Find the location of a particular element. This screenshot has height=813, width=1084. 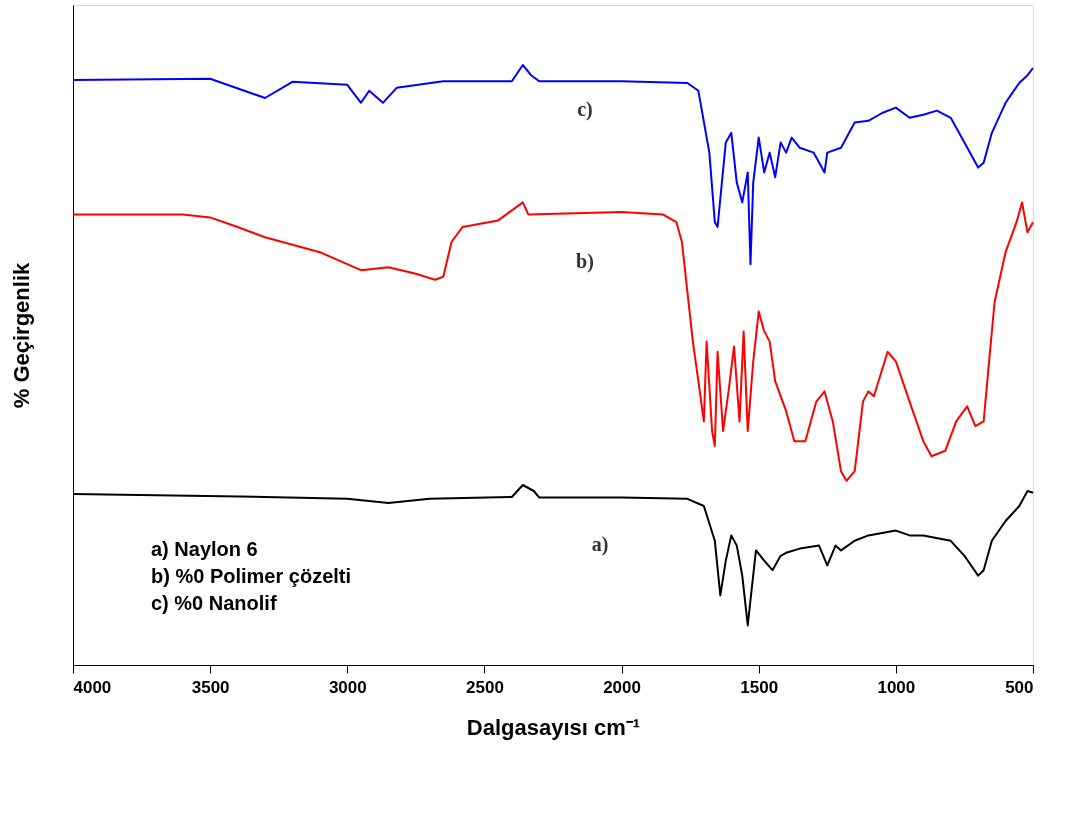

annotation: b) is located at coordinates (585, 261).